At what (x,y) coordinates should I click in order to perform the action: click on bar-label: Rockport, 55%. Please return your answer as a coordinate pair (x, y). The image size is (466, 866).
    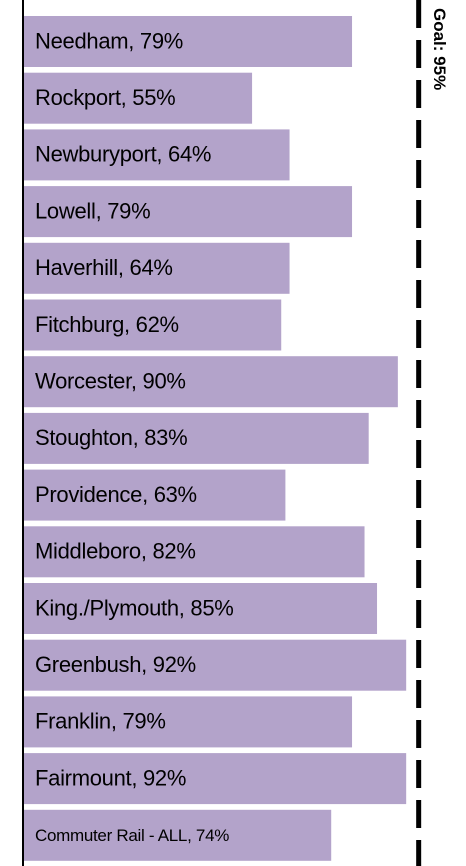
    Looking at the image, I should click on (105, 97).